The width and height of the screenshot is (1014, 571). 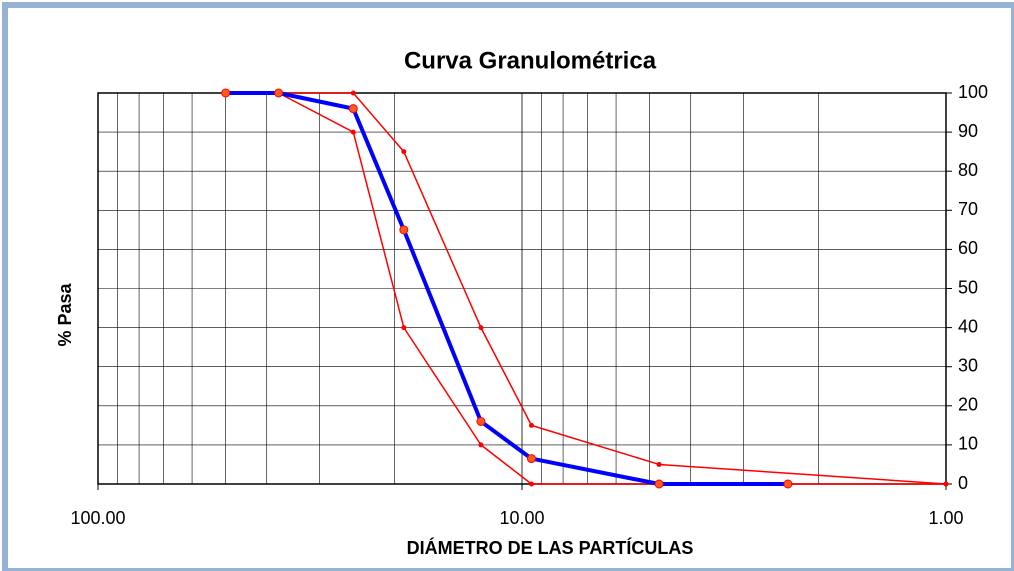 I want to click on x-axis-label: DIÁMETRO DE LAS PARTÍCULAS, so click(x=550, y=547).